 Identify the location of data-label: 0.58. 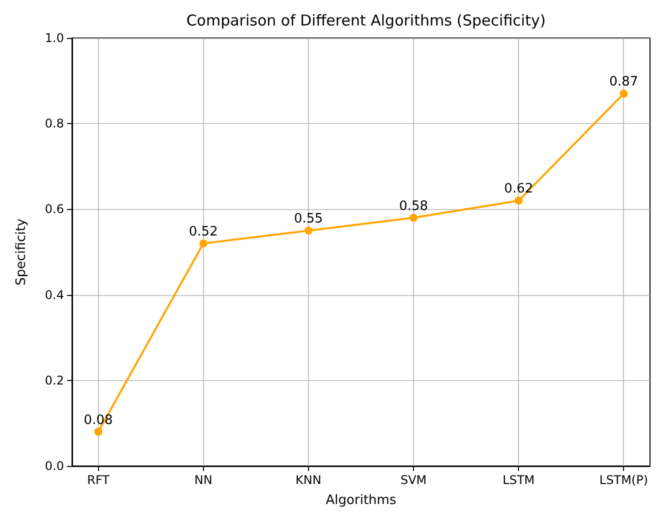
(413, 206).